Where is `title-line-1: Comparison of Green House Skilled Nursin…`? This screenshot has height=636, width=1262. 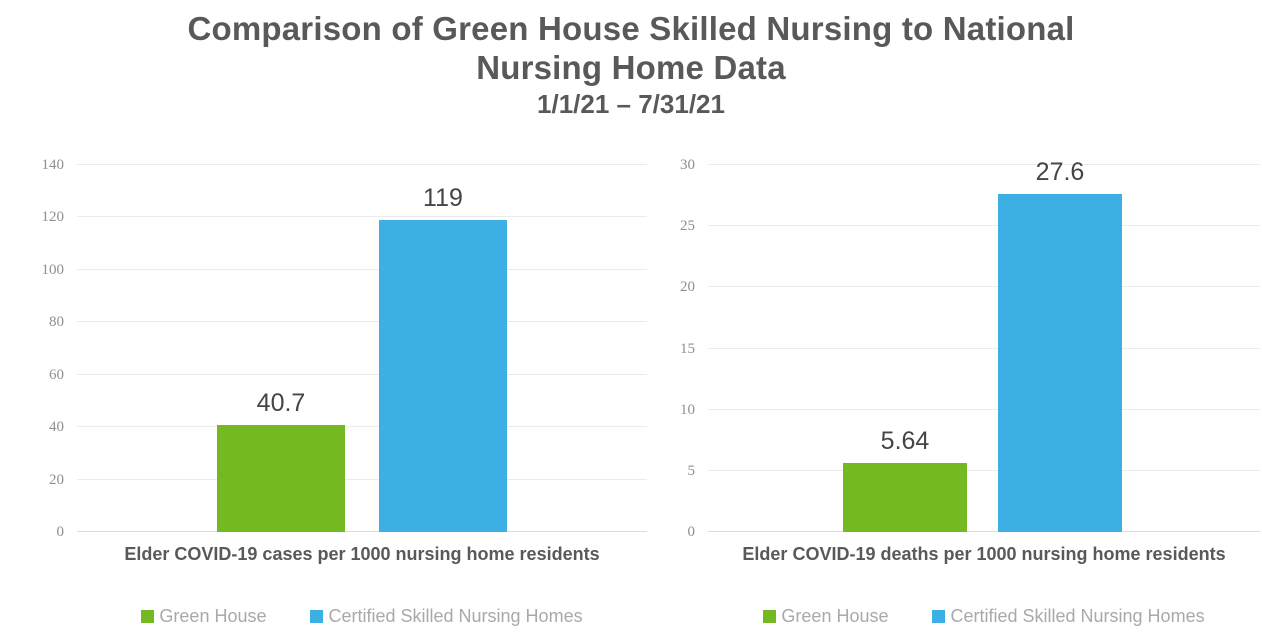
title-line-1: Comparison of Green House Skilled Nursin… is located at coordinates (631, 28).